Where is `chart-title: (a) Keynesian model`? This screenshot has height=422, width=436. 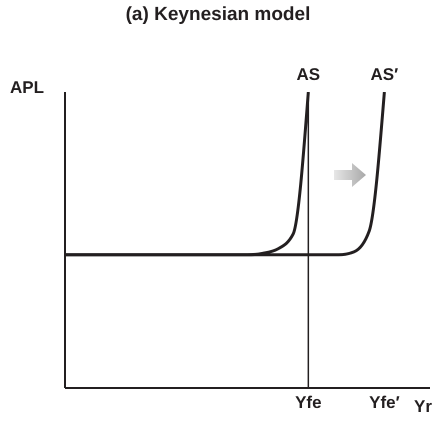 chart-title: (a) Keynesian model is located at coordinates (218, 15).